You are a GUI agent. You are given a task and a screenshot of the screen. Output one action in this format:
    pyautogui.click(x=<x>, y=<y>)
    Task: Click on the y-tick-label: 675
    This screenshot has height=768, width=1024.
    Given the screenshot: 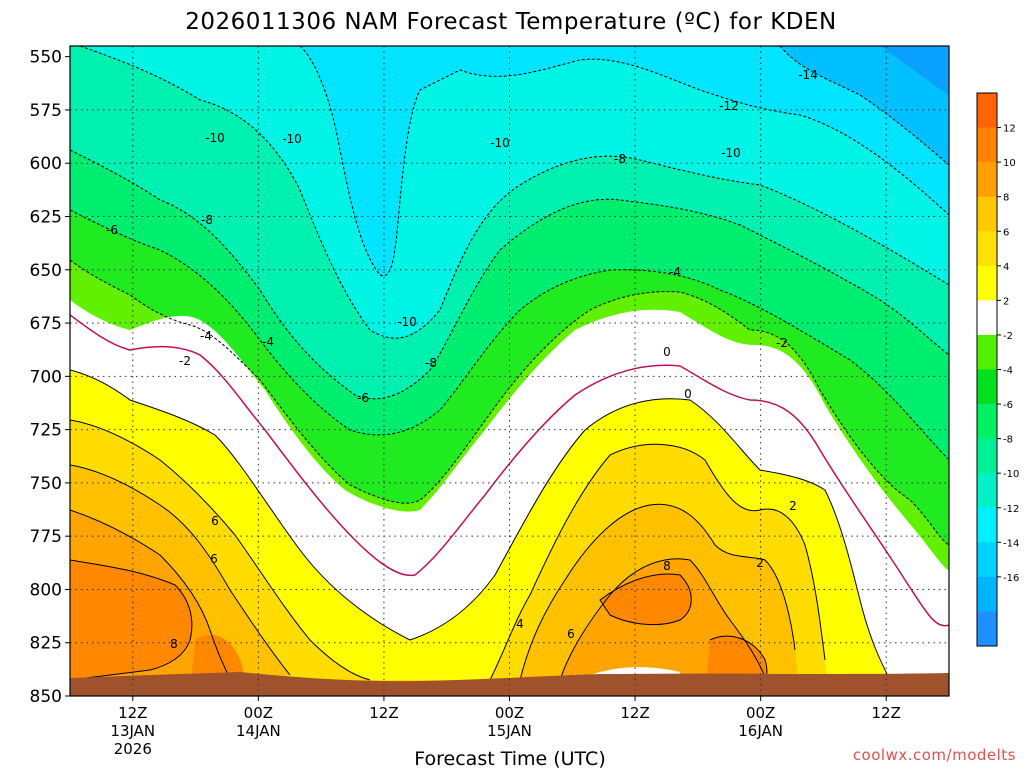 What is the action you would take?
    pyautogui.click(x=46, y=324)
    